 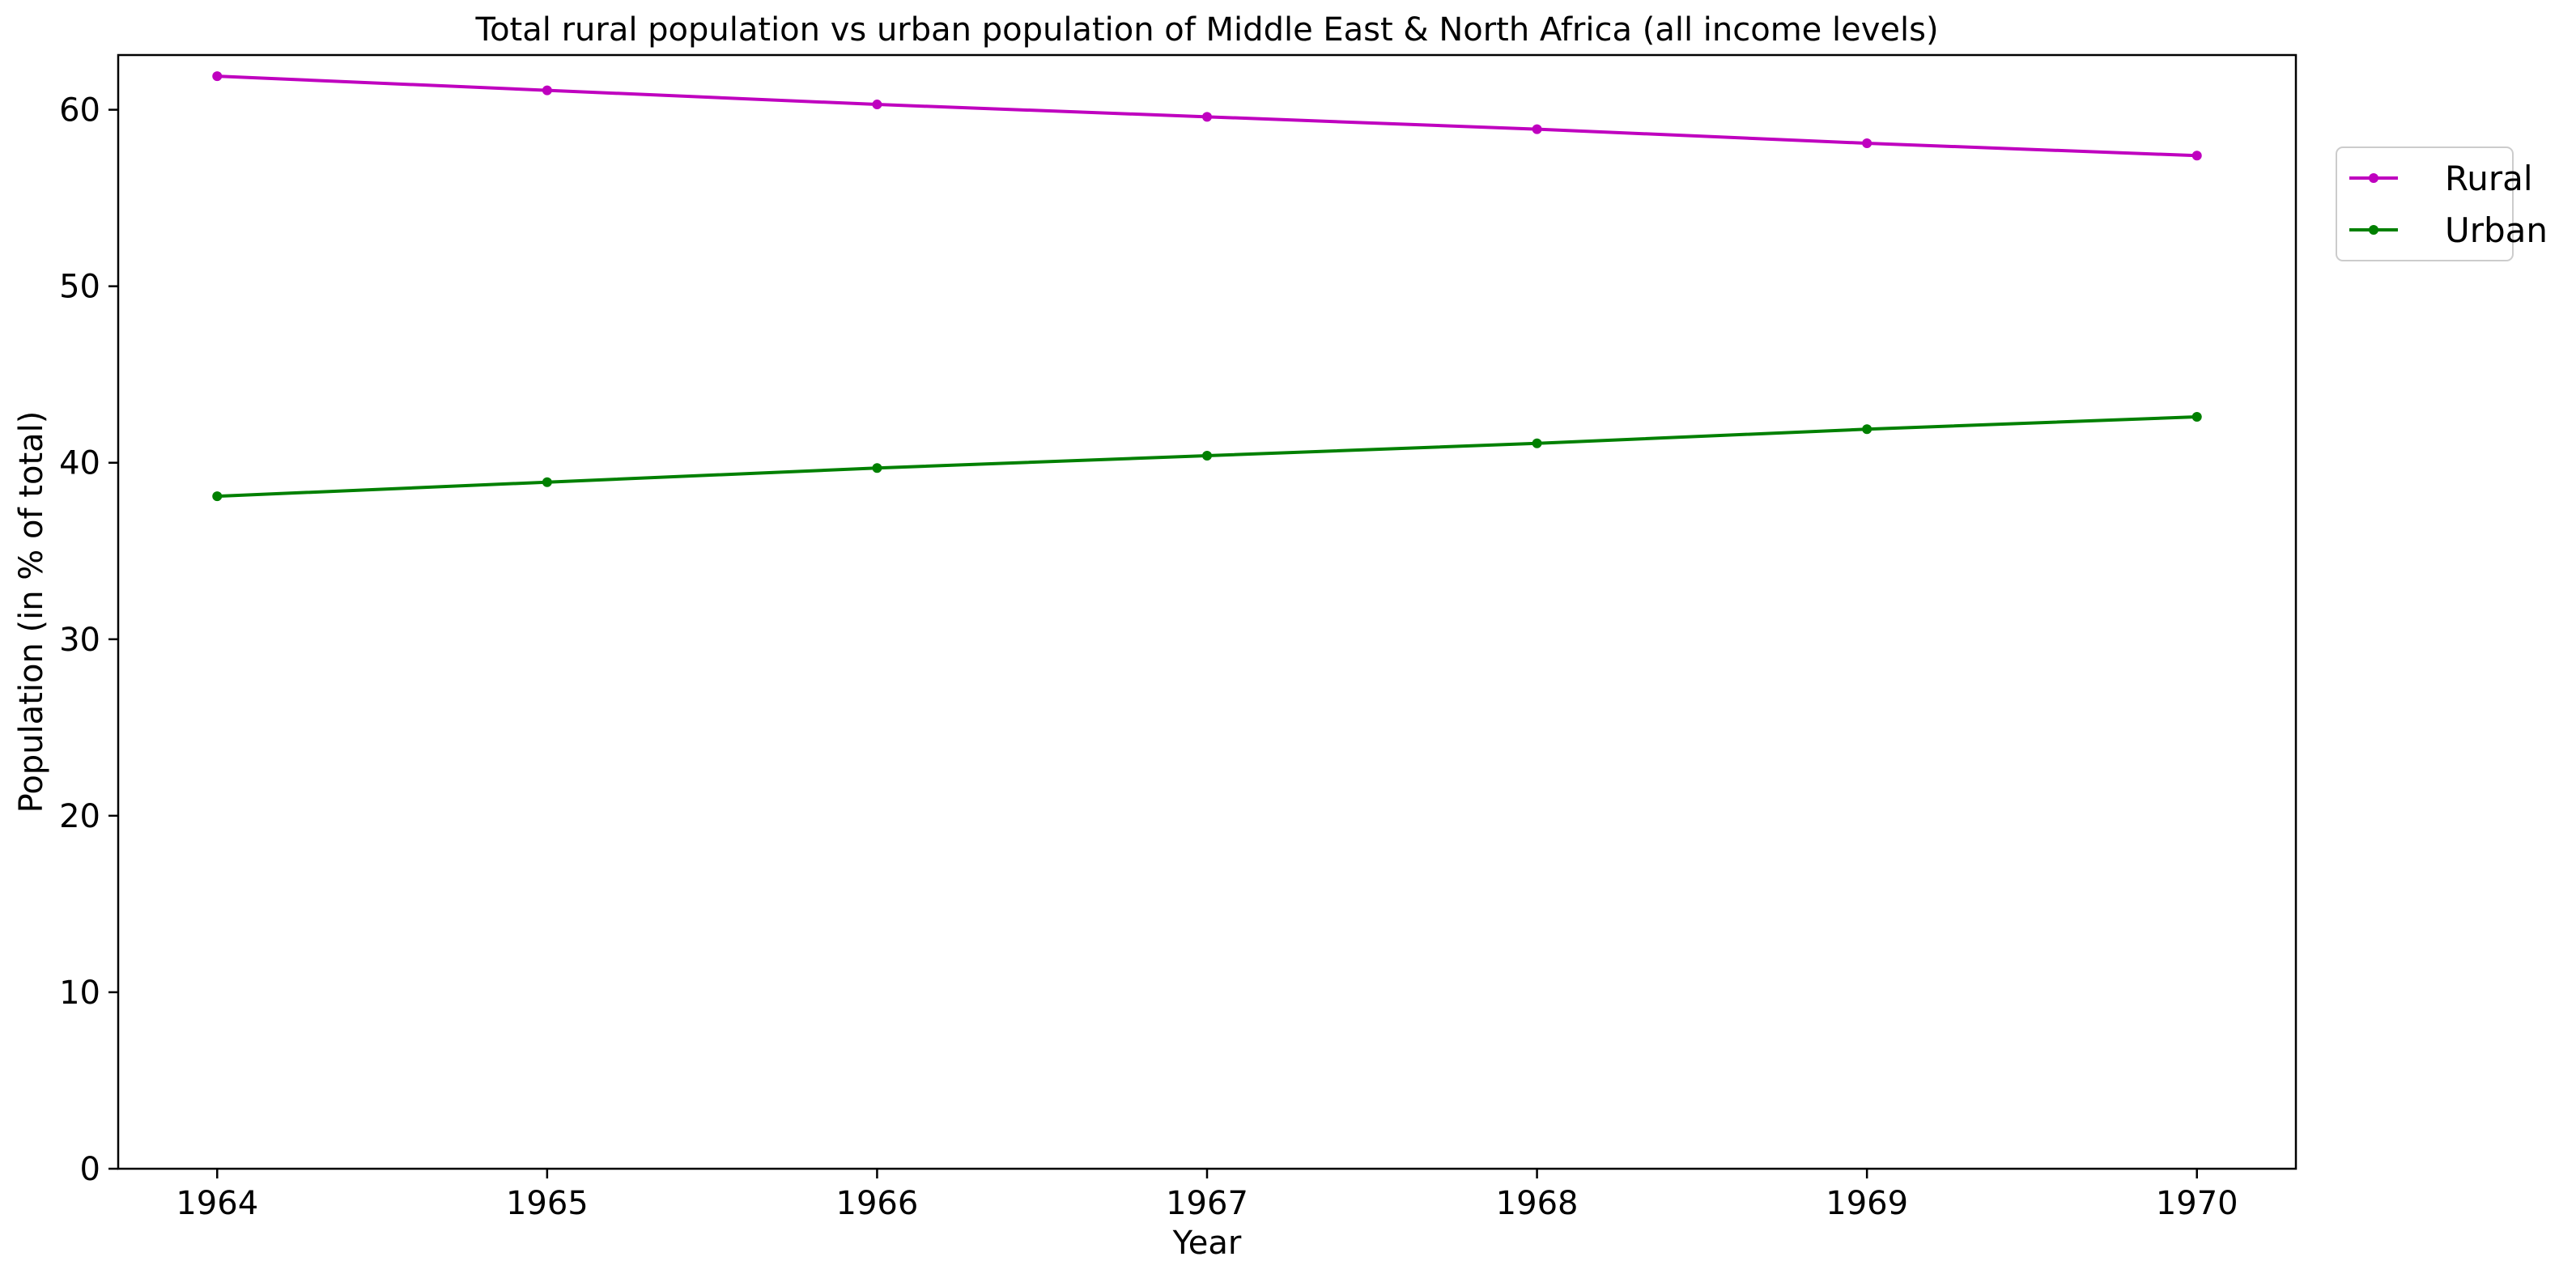 What do you see at coordinates (2373, 230) in the screenshot?
I see `legend-marker-urban` at bounding box center [2373, 230].